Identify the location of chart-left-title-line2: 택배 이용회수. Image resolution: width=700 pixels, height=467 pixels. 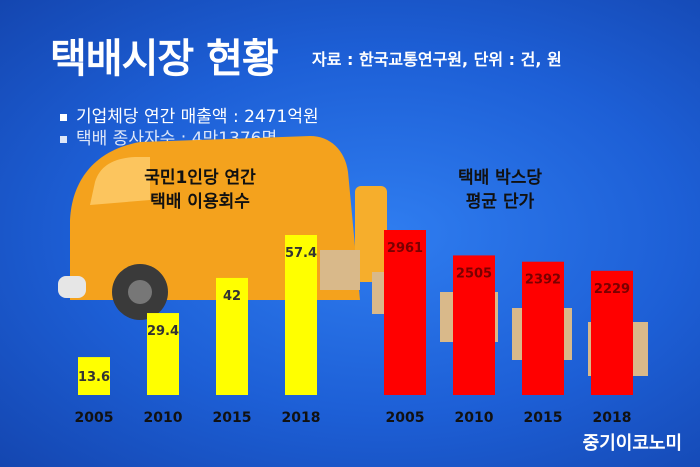
(200, 202).